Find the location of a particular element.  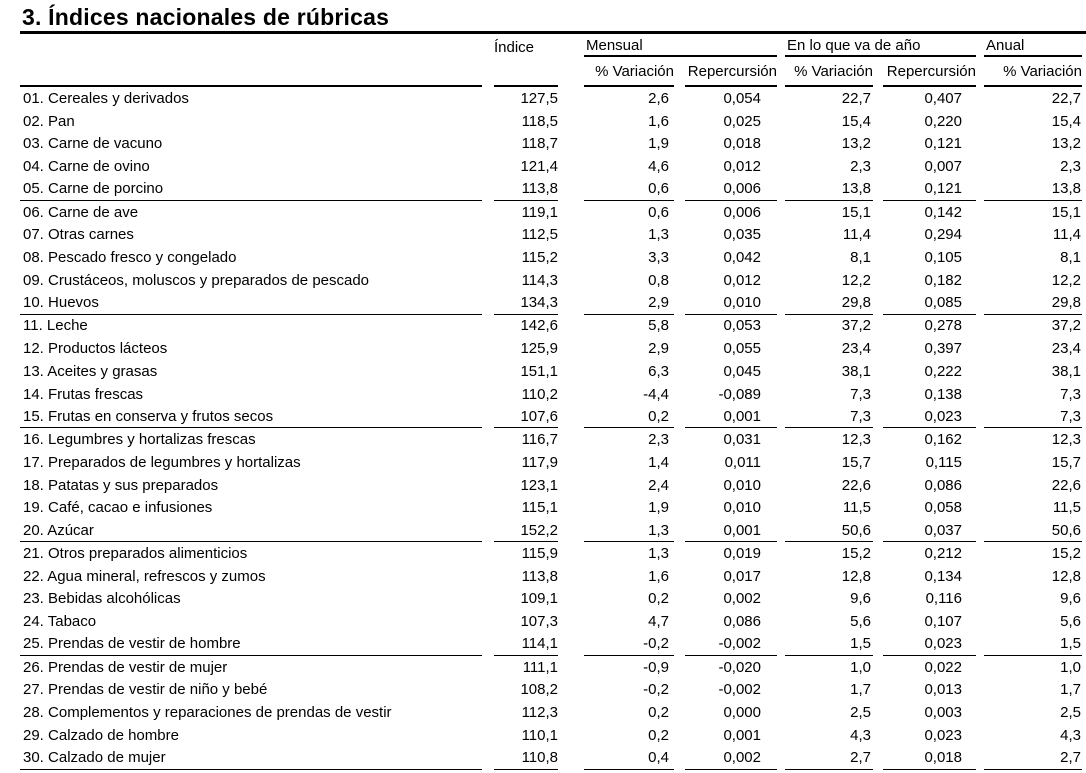

anual-variacion-value: 12,8 is located at coordinates (1066, 576).